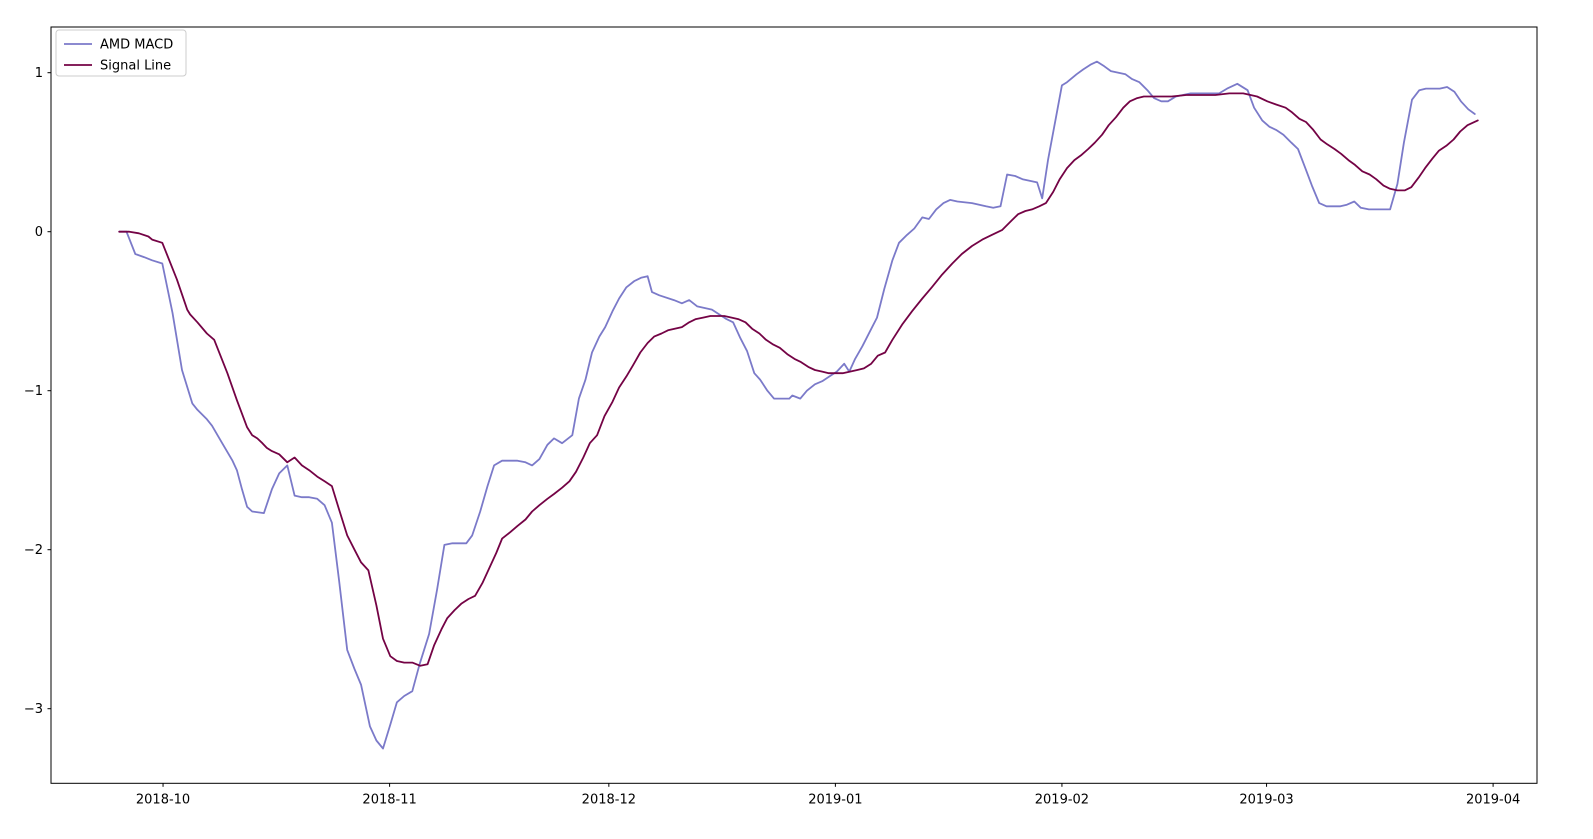 The image size is (1593, 839). Describe the element at coordinates (609, 799) in the screenshot. I see `x-tick-label: 2018-12` at that location.